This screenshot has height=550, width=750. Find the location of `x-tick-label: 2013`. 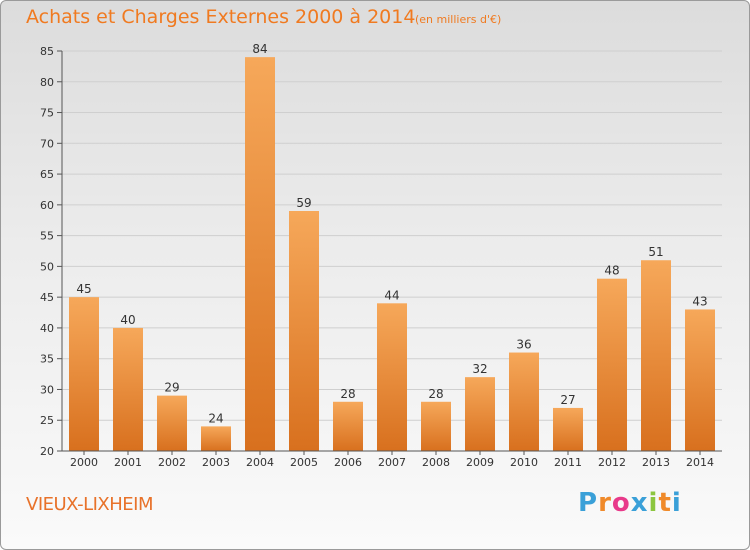

x-tick-label: 2013 is located at coordinates (656, 462).